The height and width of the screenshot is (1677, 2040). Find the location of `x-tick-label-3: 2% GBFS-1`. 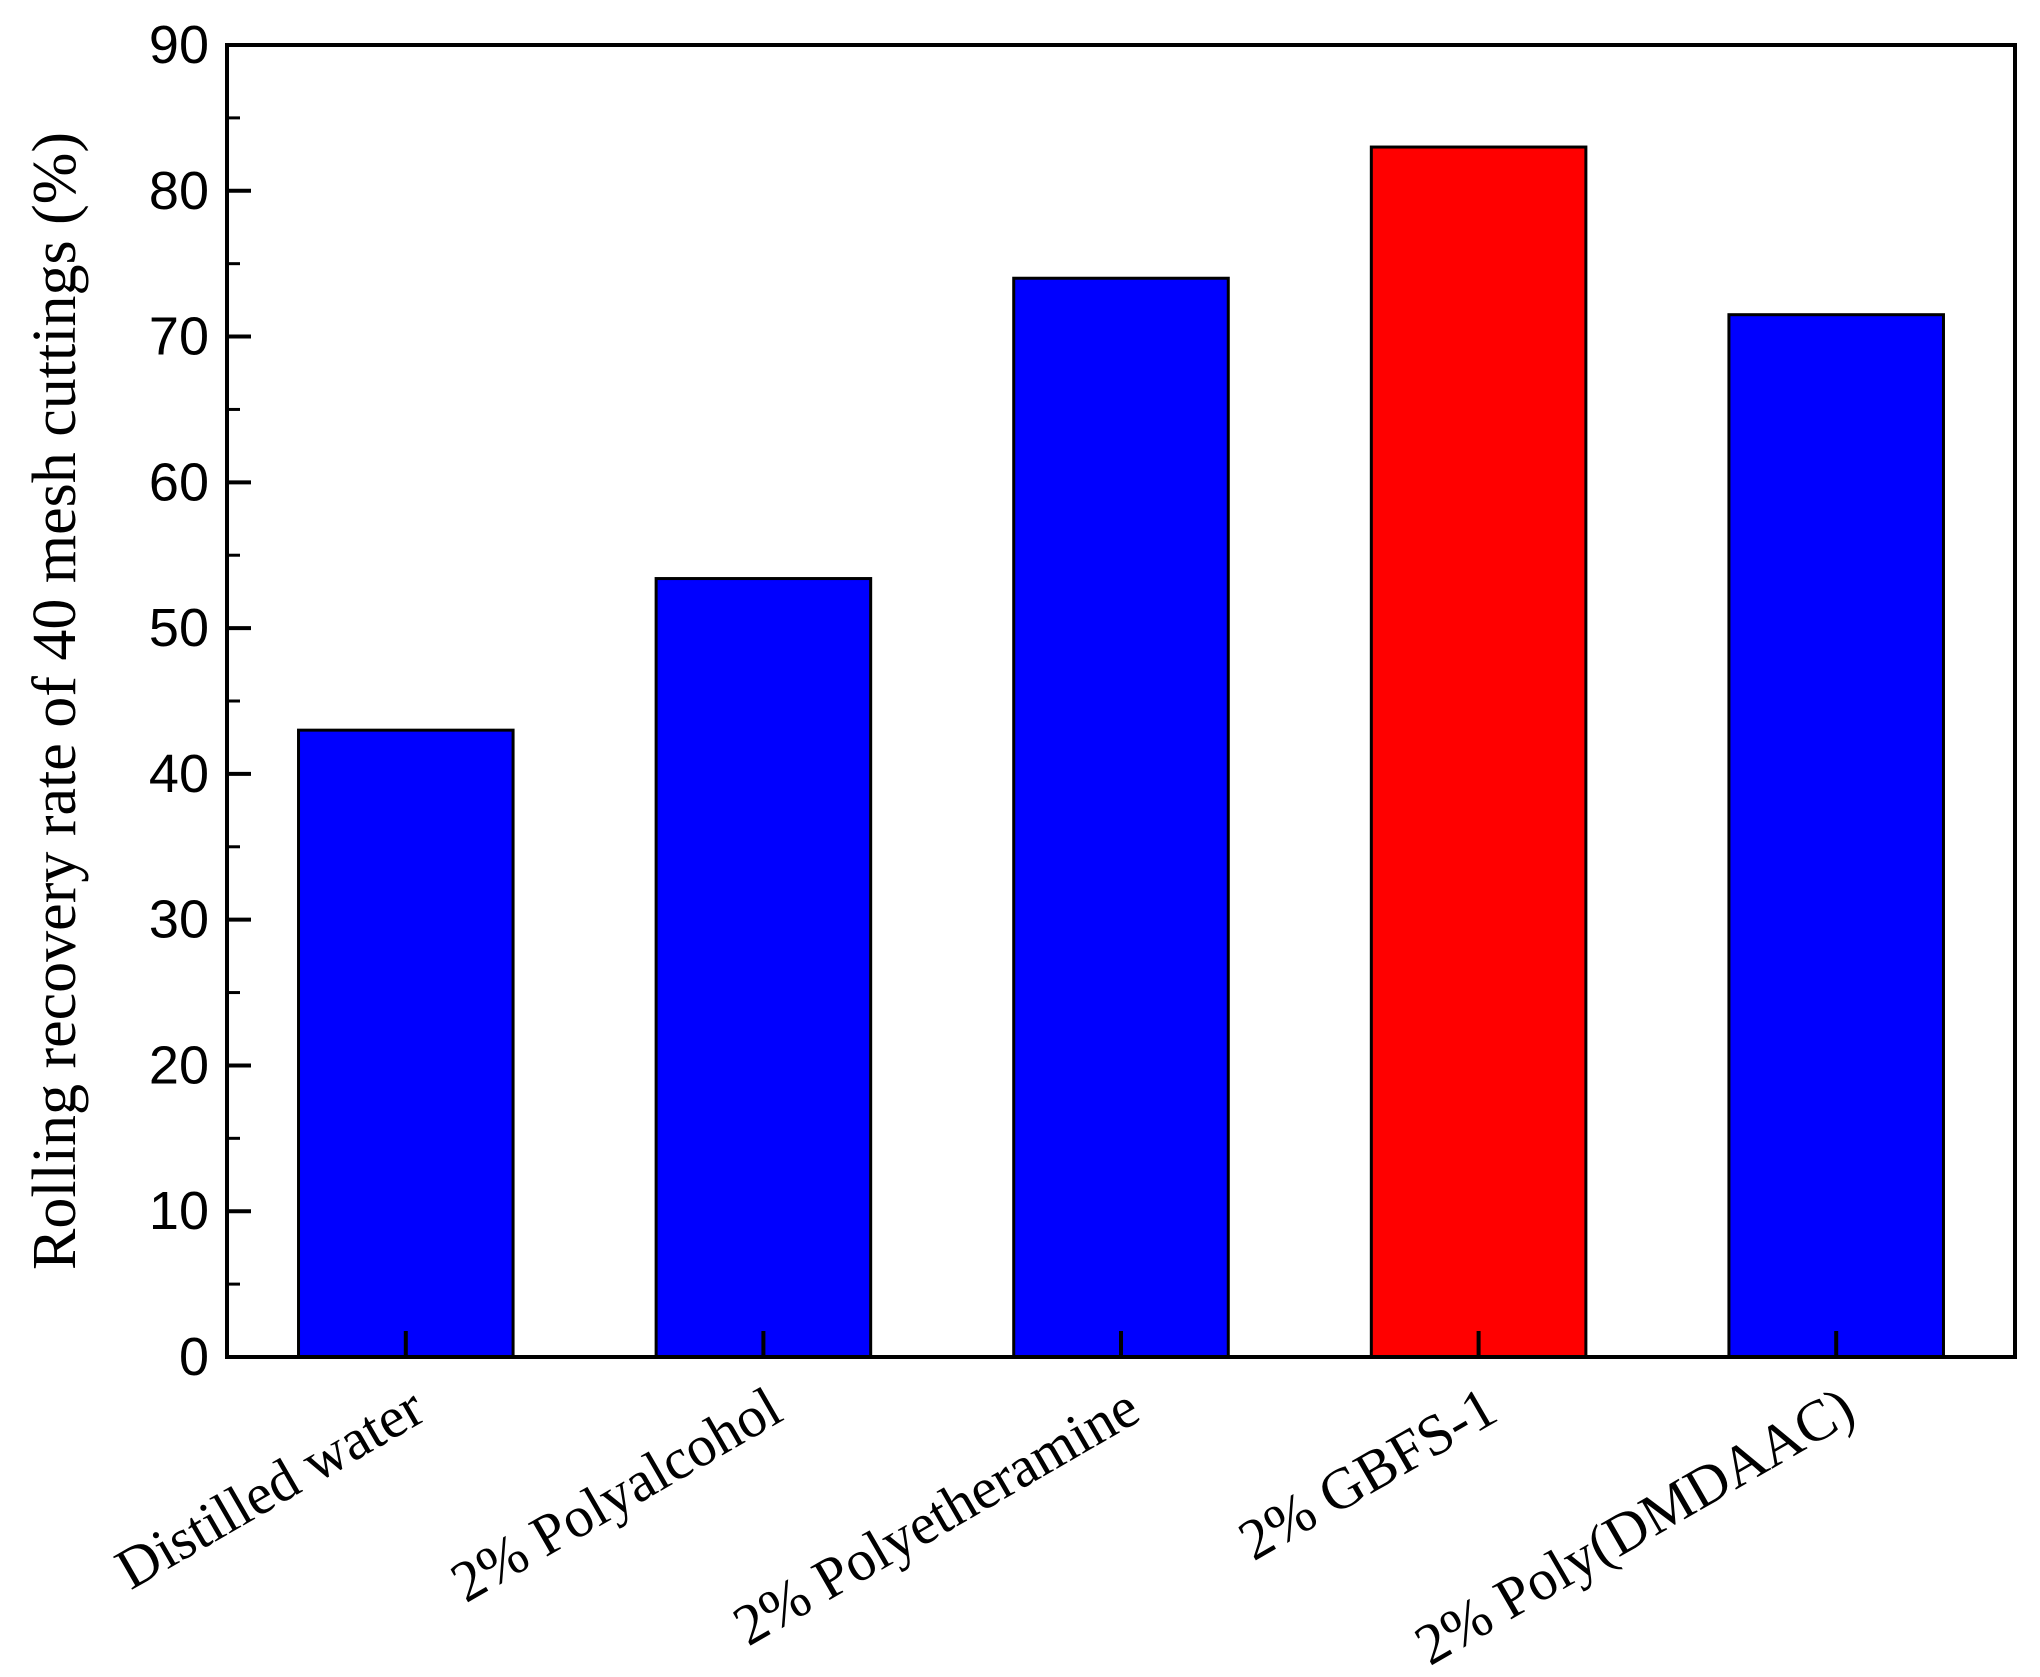

x-tick-label-3: 2% GBFS-1 is located at coordinates (1368, 1473).